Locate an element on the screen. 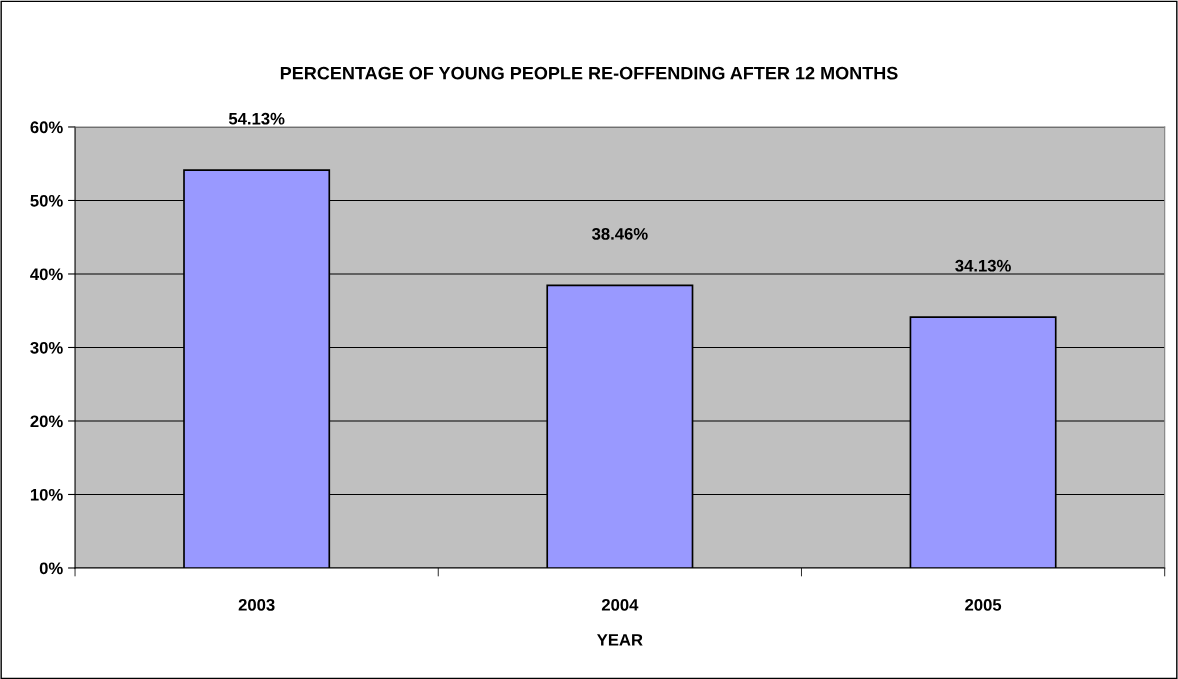  y-tick-label: 40% is located at coordinates (46, 274).